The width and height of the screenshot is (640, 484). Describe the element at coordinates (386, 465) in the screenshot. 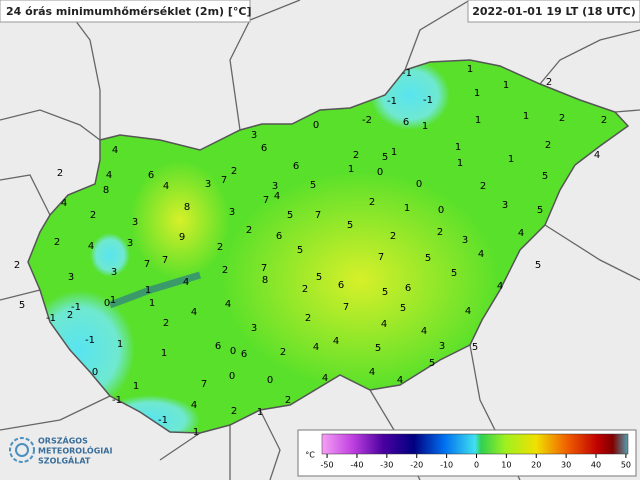

I see `colorbar-tick-label: -30` at that location.